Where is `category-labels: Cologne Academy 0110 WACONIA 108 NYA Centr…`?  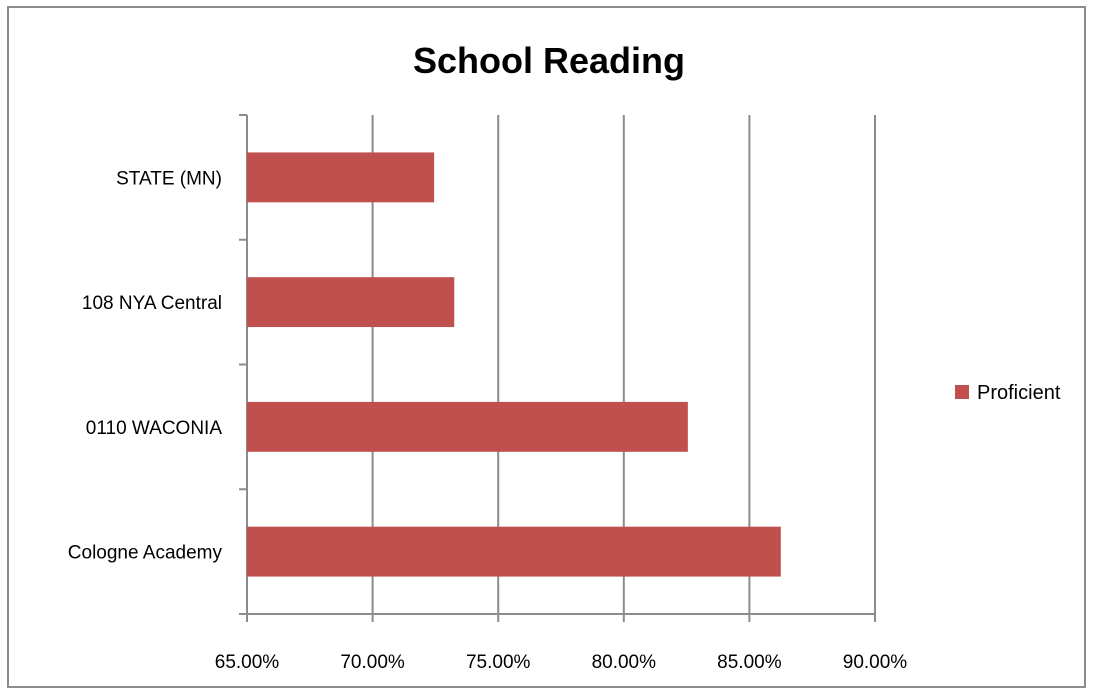
category-labels: Cologne Academy 0110 WACONIA 108 NYA Centr… is located at coordinates (145, 365).